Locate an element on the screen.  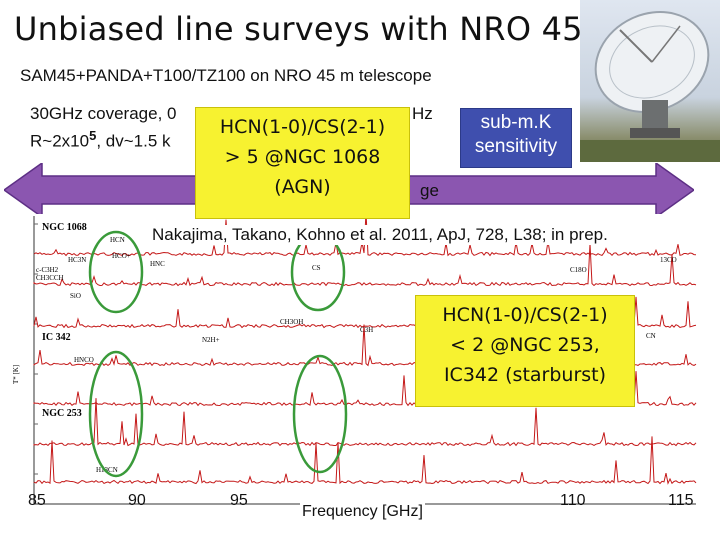
callout-starburst-line2: < 2 @NGC 253, is located at coordinates (525, 345).